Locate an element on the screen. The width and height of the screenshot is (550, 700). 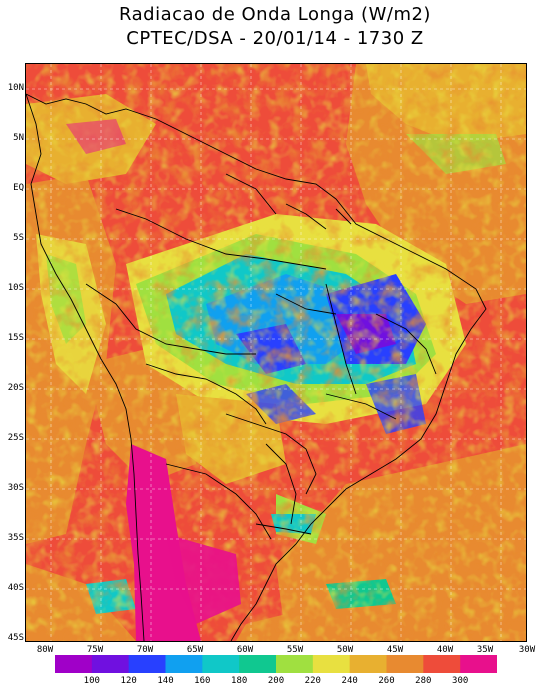
color-scale-tick-label: 280 is located at coordinates (423, 681).